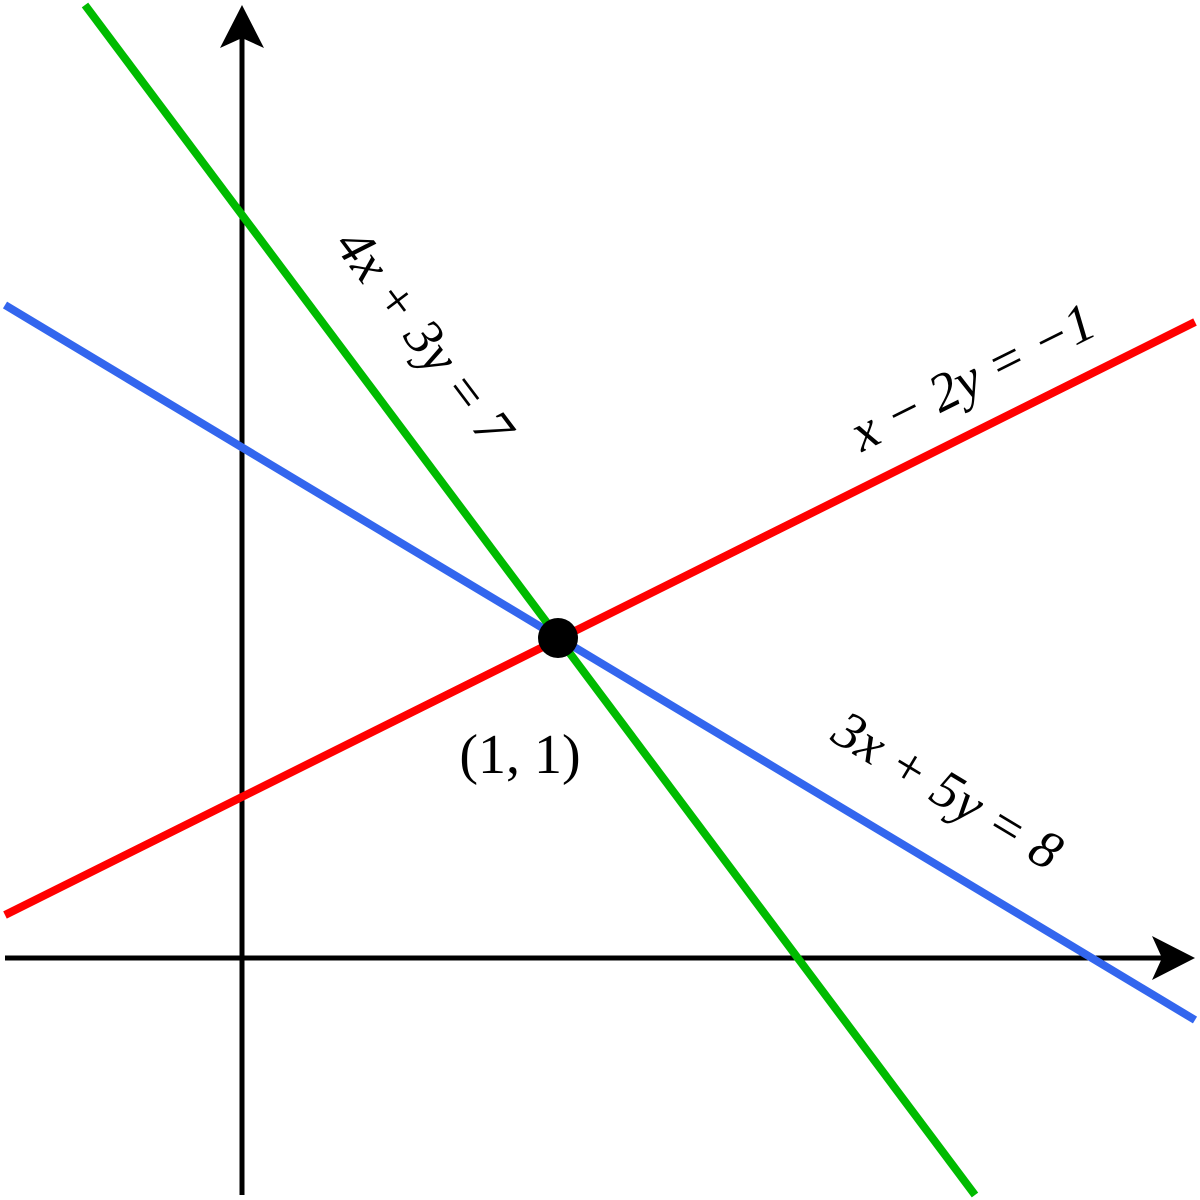  I want to click on green-equation: 4x + 3y = 7, so click(425, 337).